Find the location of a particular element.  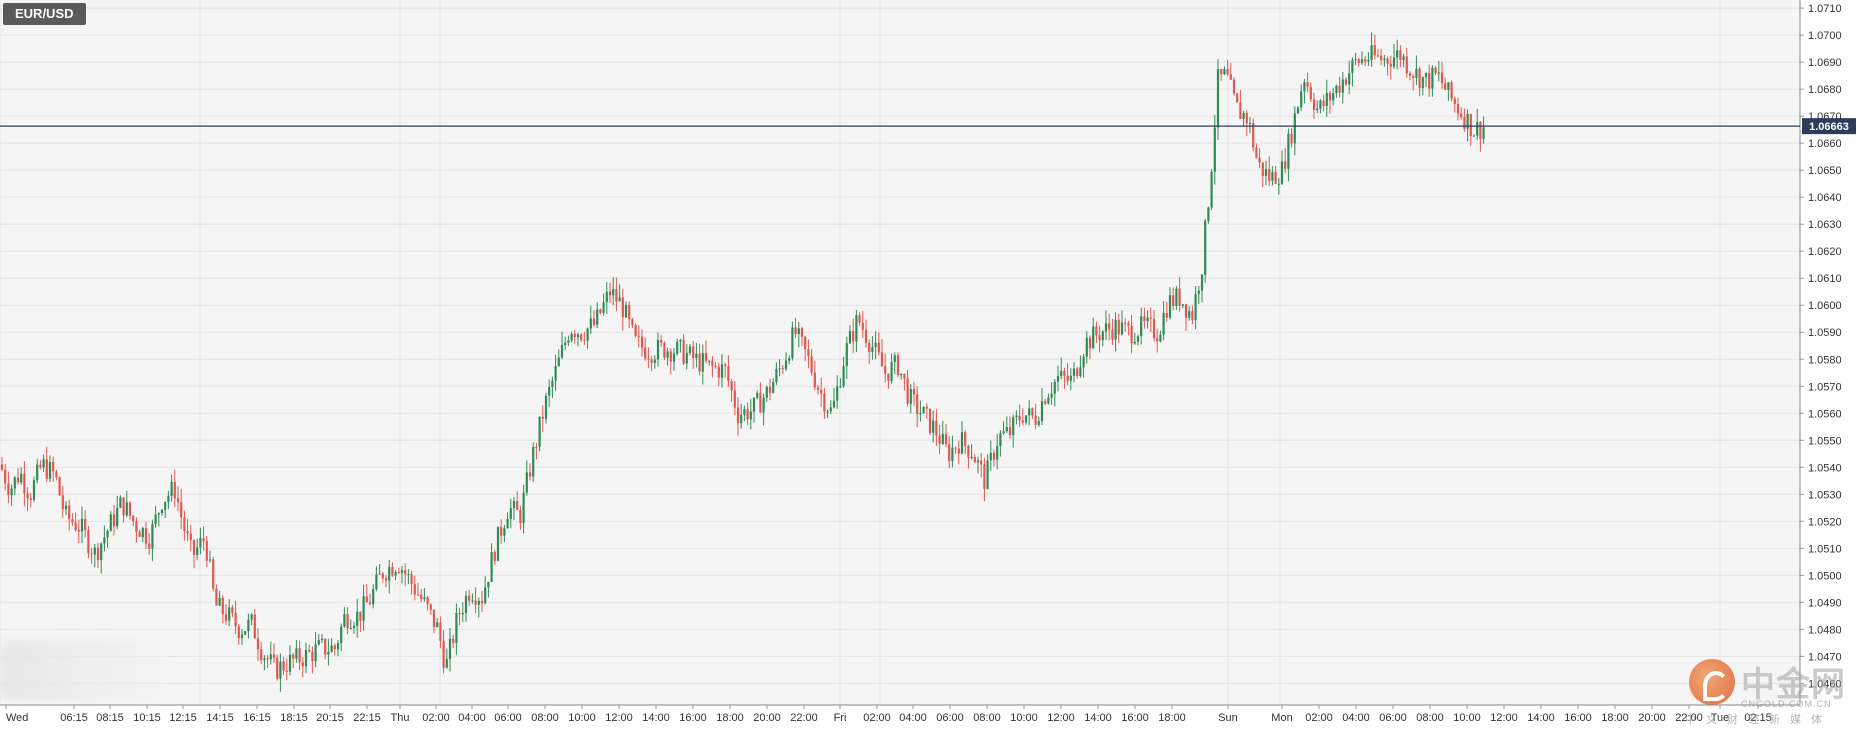

x-tick-label: 02:00 is located at coordinates (436, 718).